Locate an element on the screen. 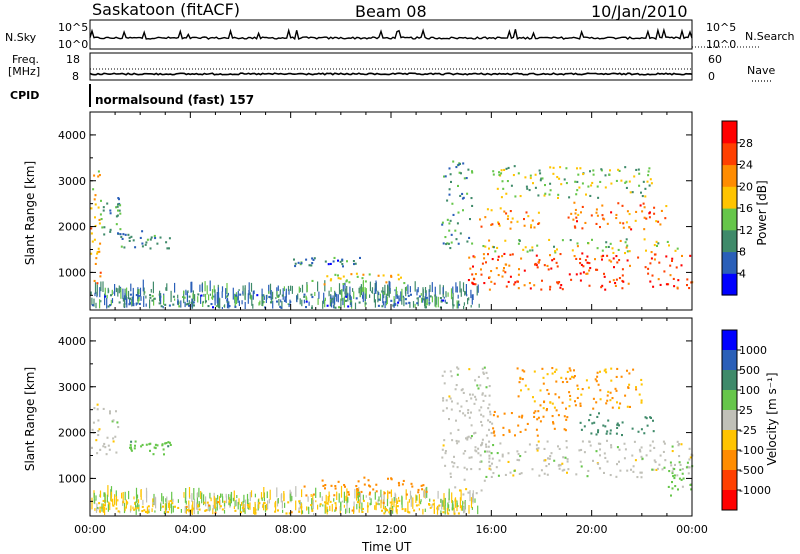  freq-line is located at coordinates (391, 74).